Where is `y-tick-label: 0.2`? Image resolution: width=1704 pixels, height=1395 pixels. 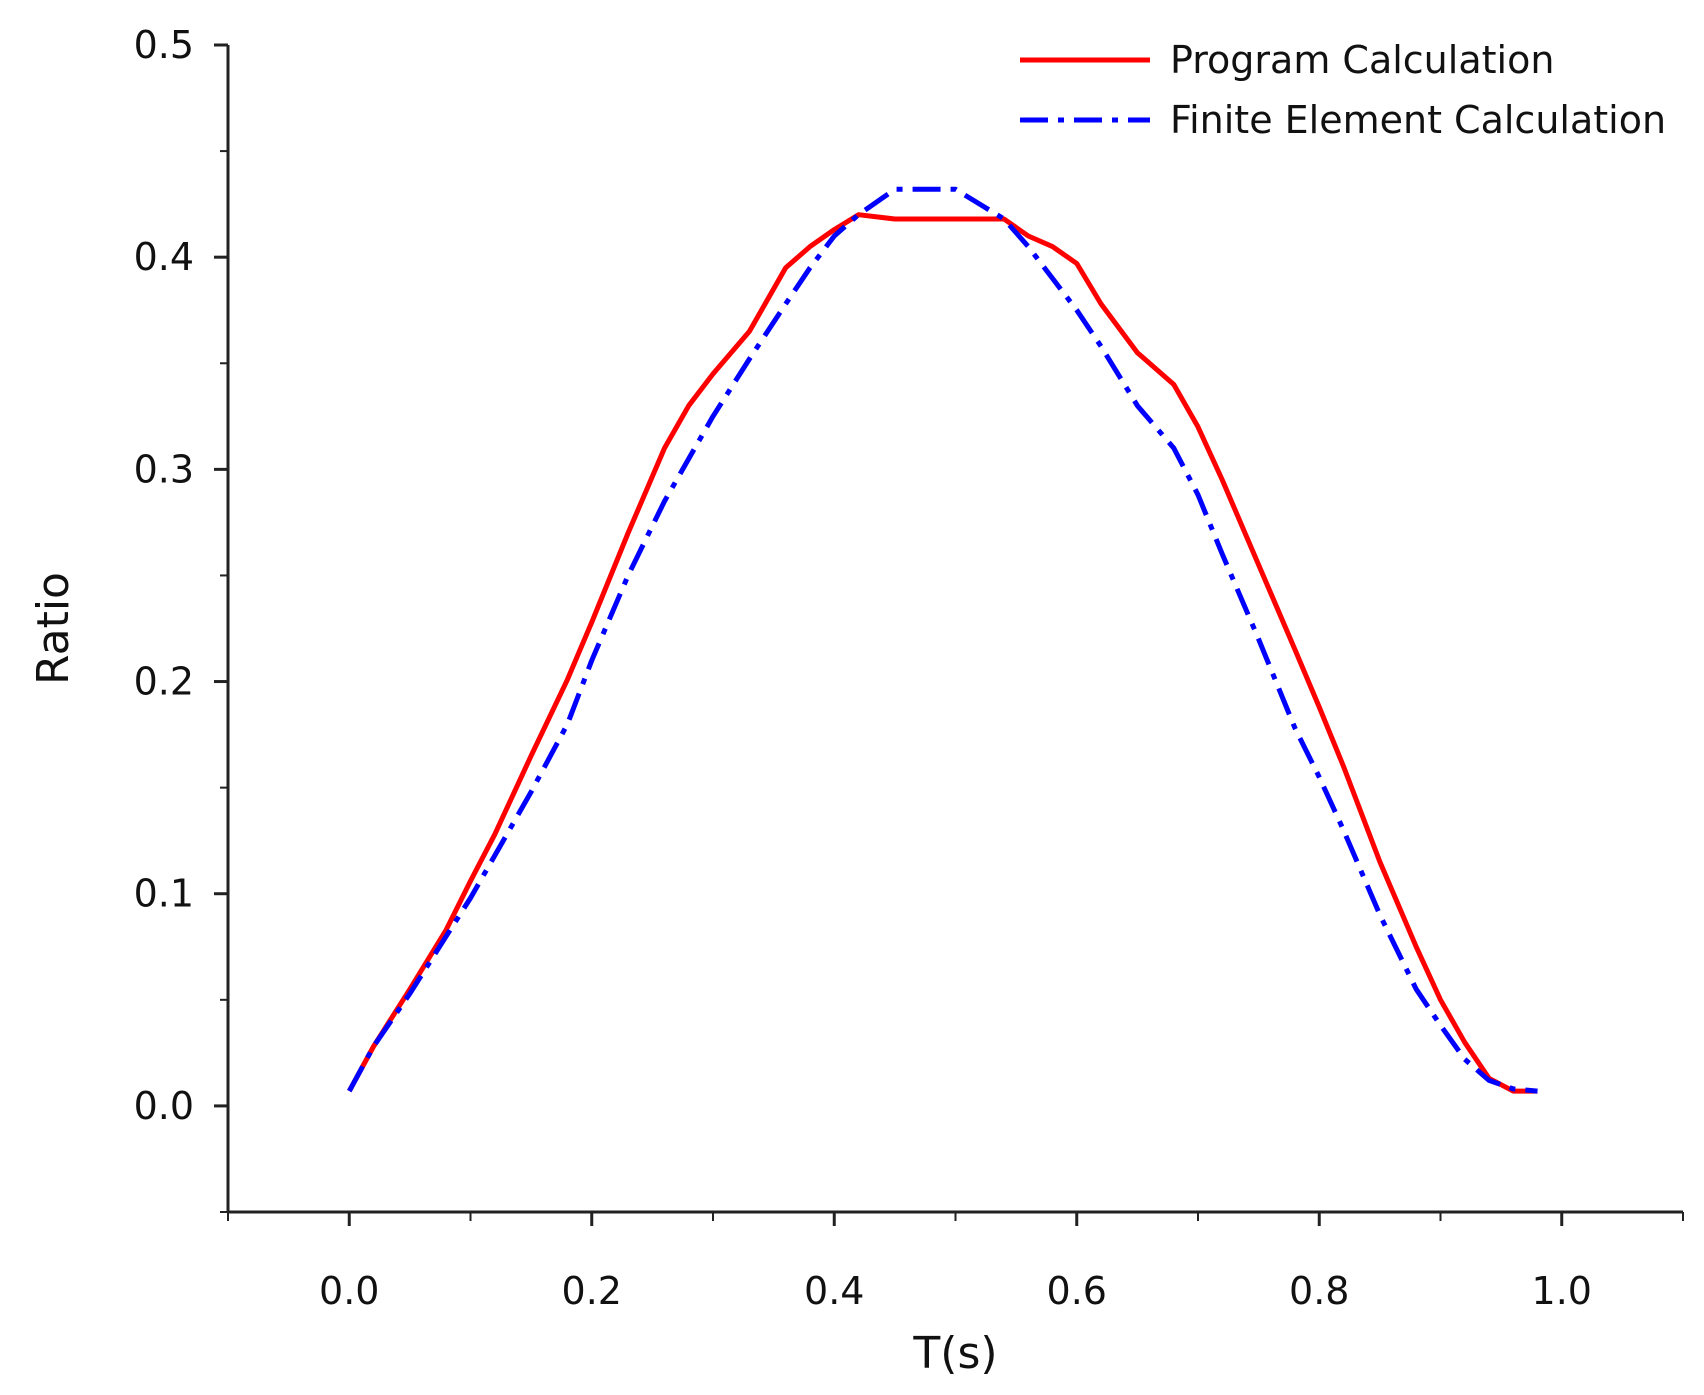 y-tick-label: 0.2 is located at coordinates (164, 682).